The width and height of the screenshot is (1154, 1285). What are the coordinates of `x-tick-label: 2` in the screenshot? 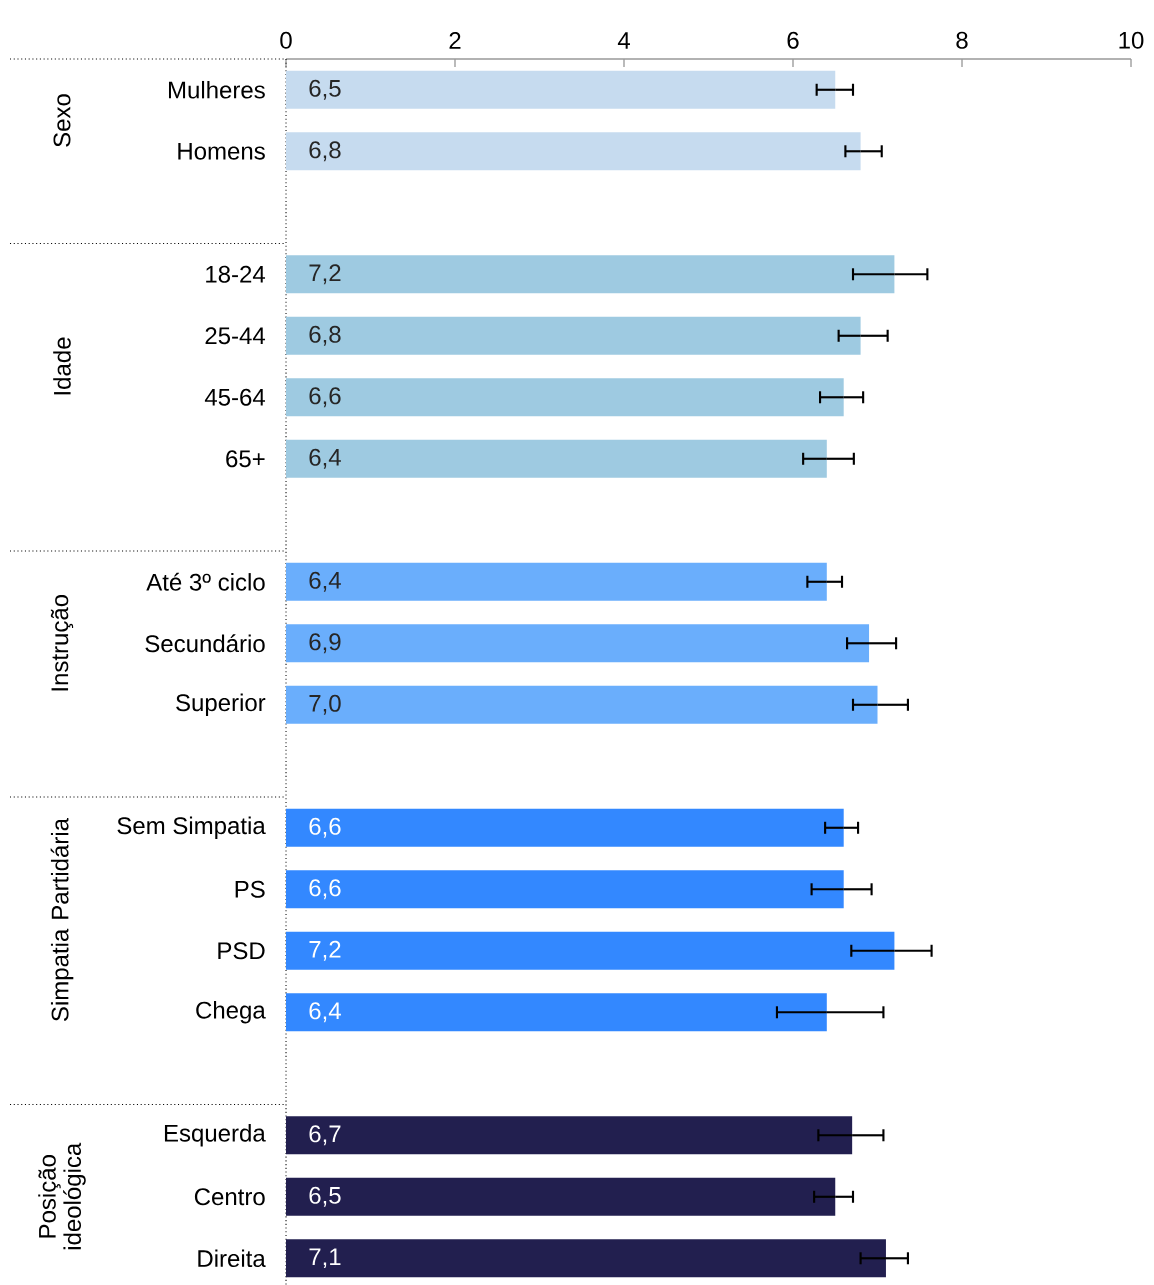 It's located at (455, 40).